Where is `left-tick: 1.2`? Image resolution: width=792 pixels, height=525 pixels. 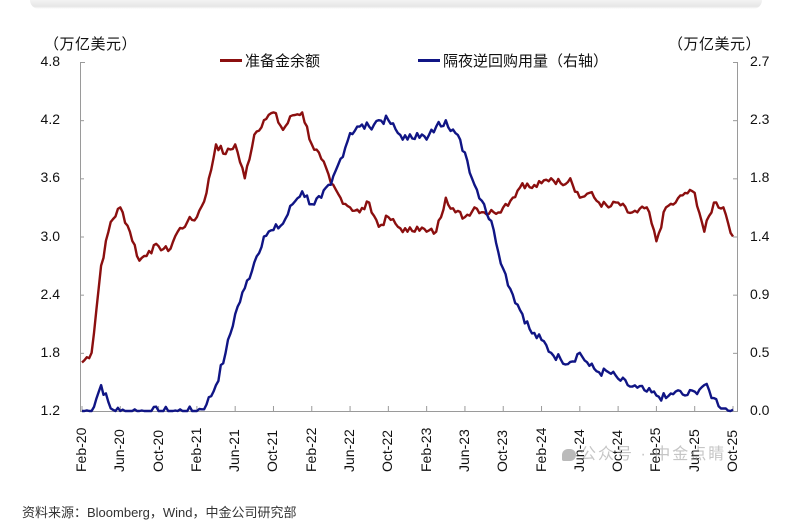 left-tick: 1.2 is located at coordinates (50, 410).